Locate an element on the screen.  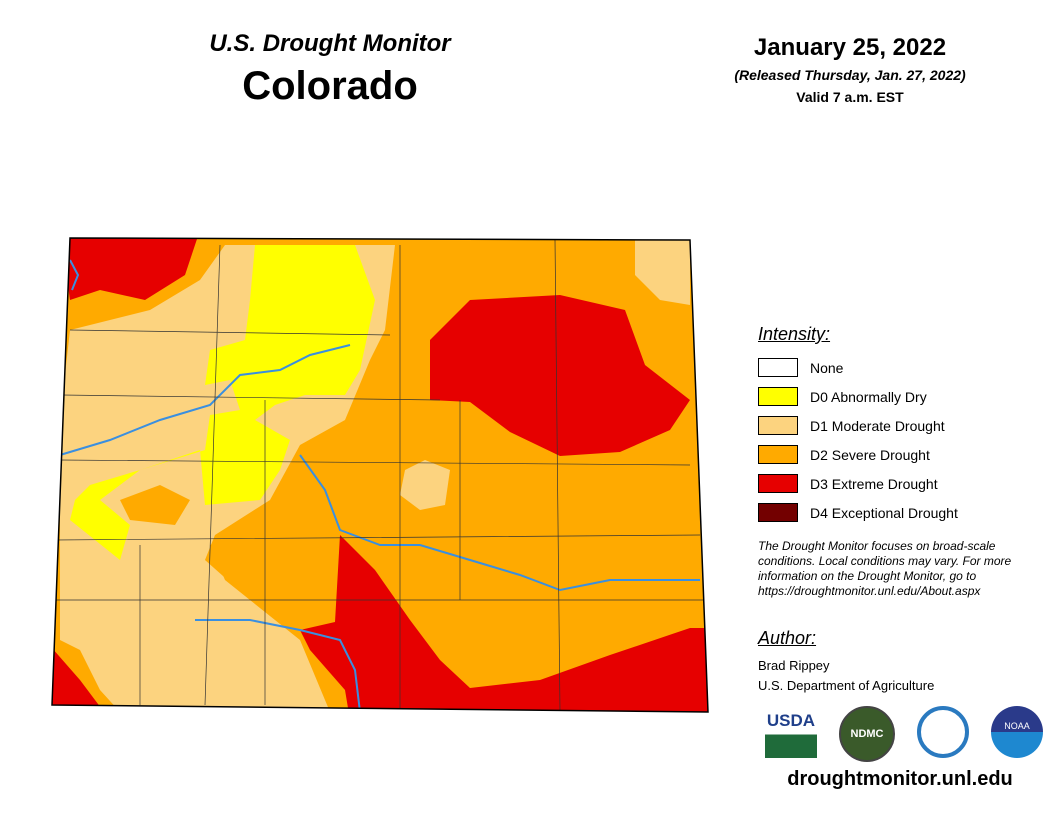
ndmc-logo: NDMC is located at coordinates (867, 734).